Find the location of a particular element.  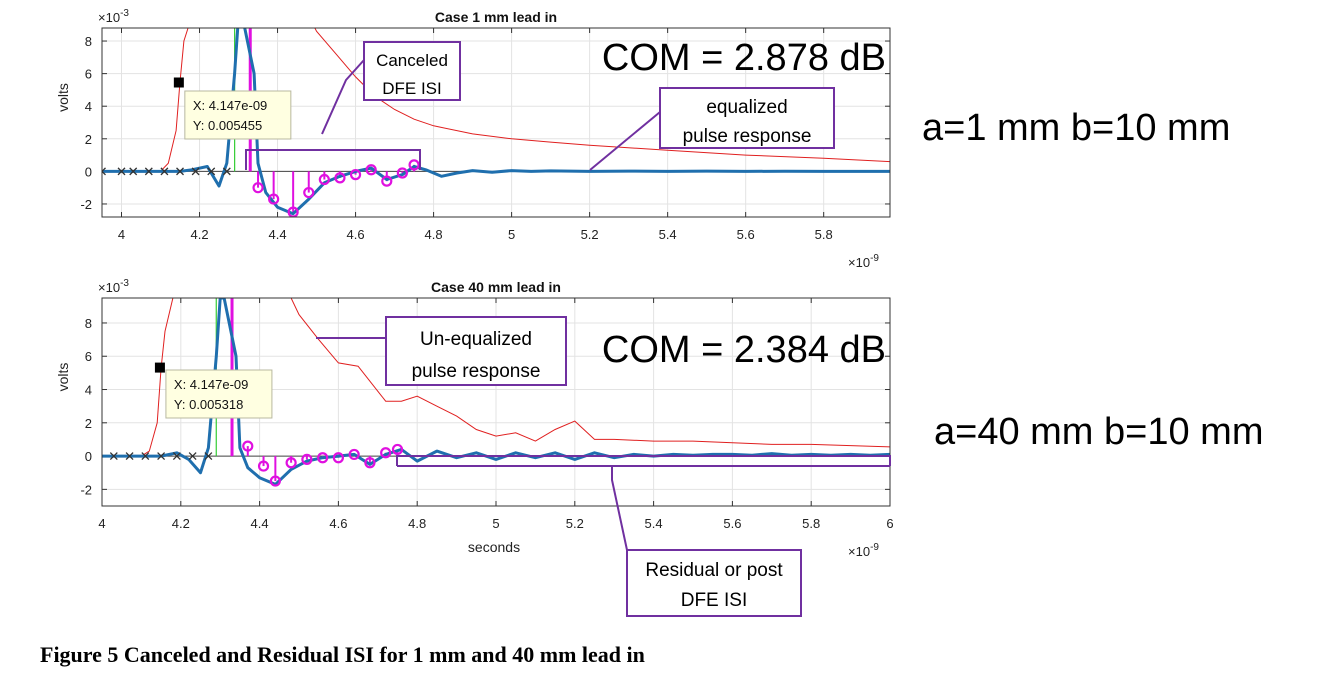

callout-equalized-pulse-response-text: equalized is located at coordinates (746, 107).